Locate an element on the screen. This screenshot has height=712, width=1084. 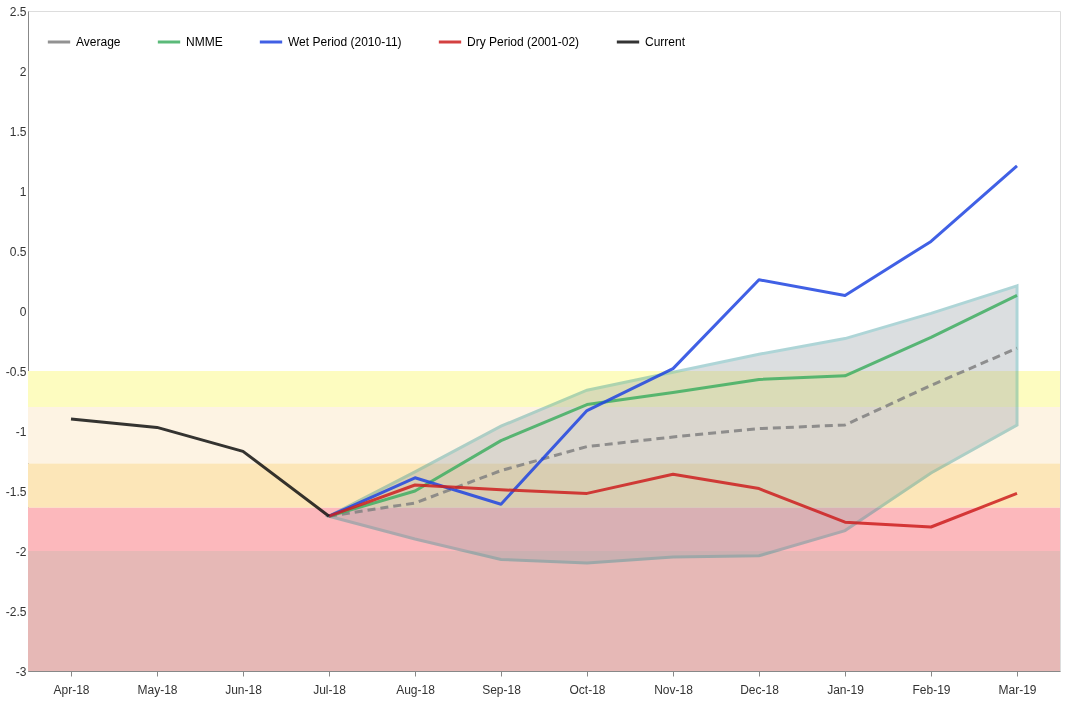
y-tick-label: 2.5 is located at coordinates (18, 11).